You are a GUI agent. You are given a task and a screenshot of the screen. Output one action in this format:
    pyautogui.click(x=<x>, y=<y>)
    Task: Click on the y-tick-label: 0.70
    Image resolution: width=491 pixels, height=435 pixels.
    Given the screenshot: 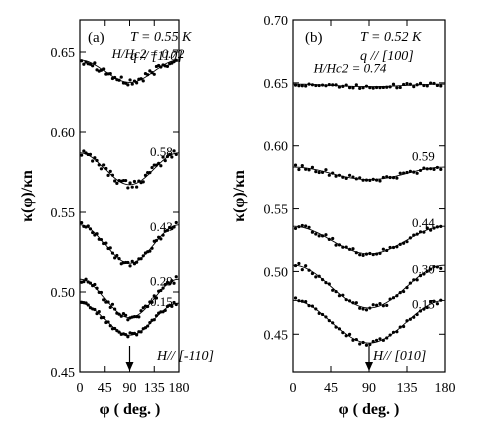 What is the action you would take?
    pyautogui.click(x=276, y=21)
    